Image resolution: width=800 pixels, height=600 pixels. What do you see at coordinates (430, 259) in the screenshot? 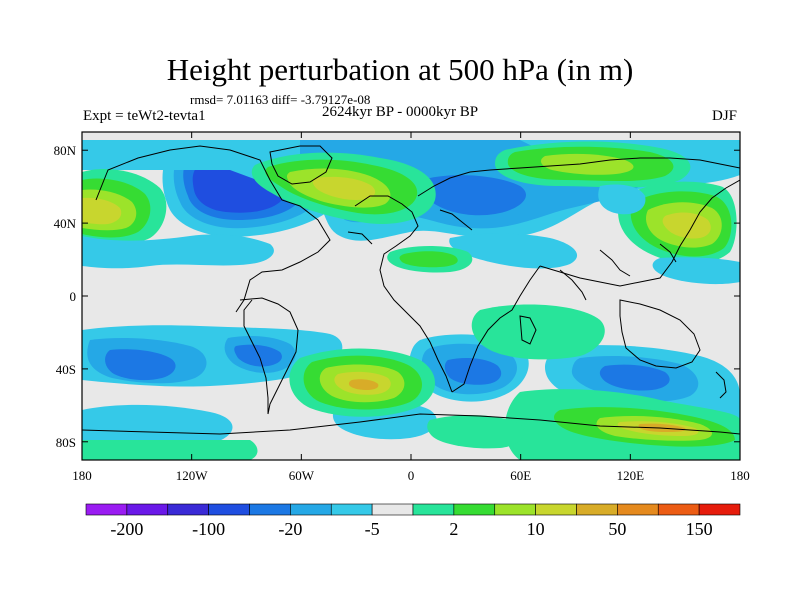
I see `africa-ridge` at bounding box center [430, 259].